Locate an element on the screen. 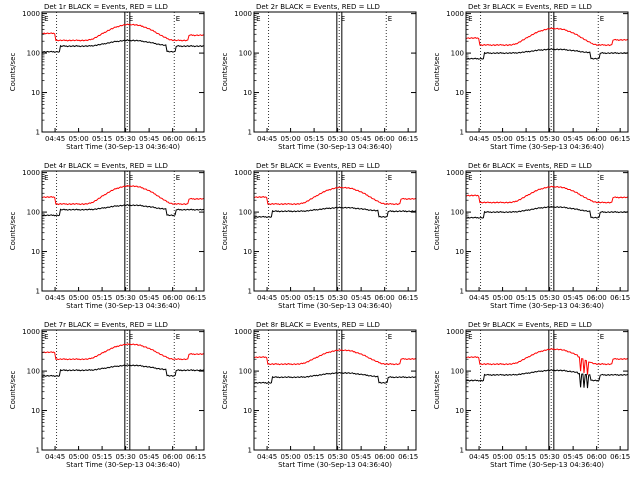 The width and height of the screenshot is (640, 480). panel-title: Det 4r BLACK = Events, RED = LLD is located at coordinates (106, 166).